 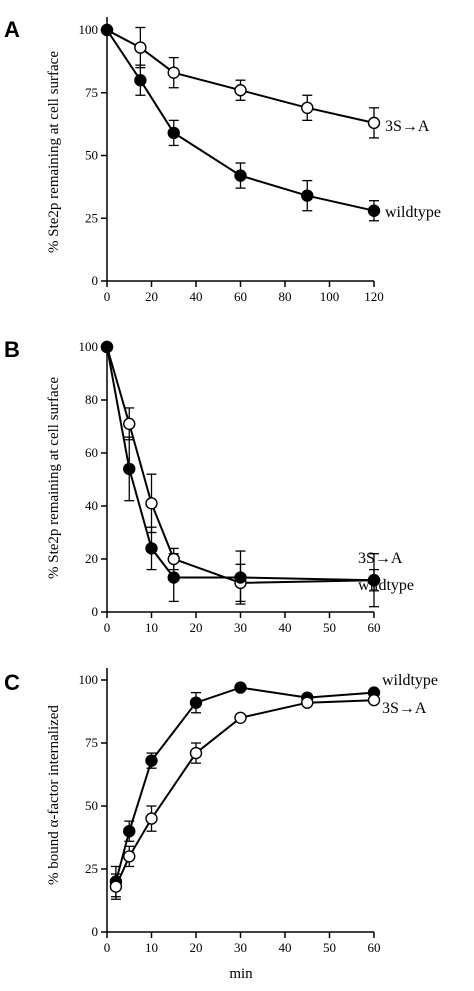 I want to click on x-tick-label: 120, so click(x=374, y=296).